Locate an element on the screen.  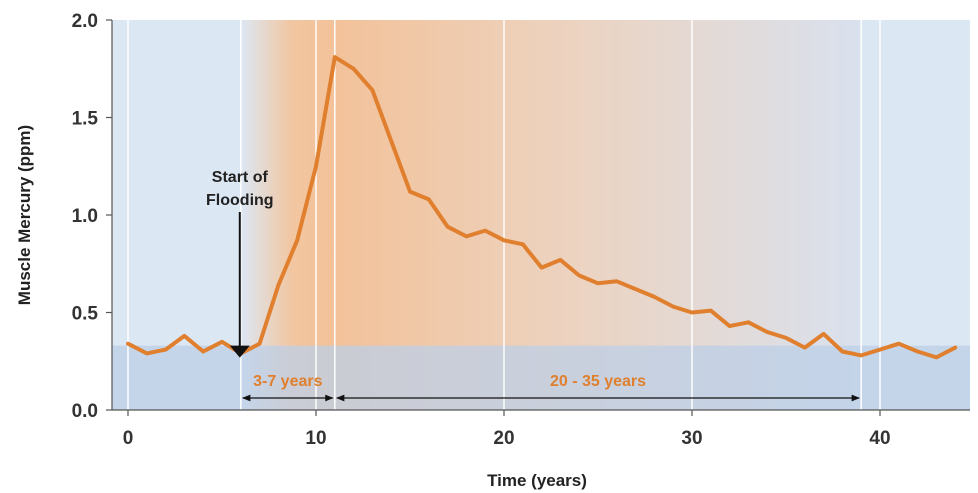
y-tick-label: 0.0 is located at coordinates (85, 411).